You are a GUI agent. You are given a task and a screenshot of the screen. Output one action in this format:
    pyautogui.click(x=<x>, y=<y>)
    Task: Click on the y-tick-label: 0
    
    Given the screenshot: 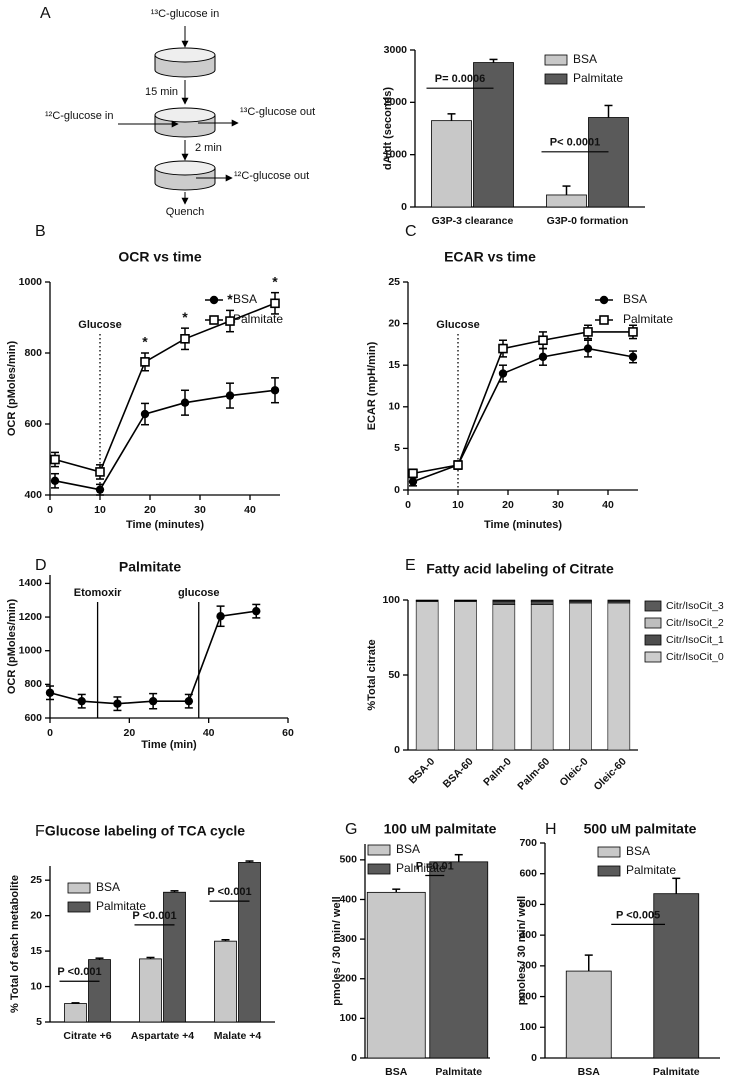 What is the action you would take?
    pyautogui.click(x=397, y=750)
    